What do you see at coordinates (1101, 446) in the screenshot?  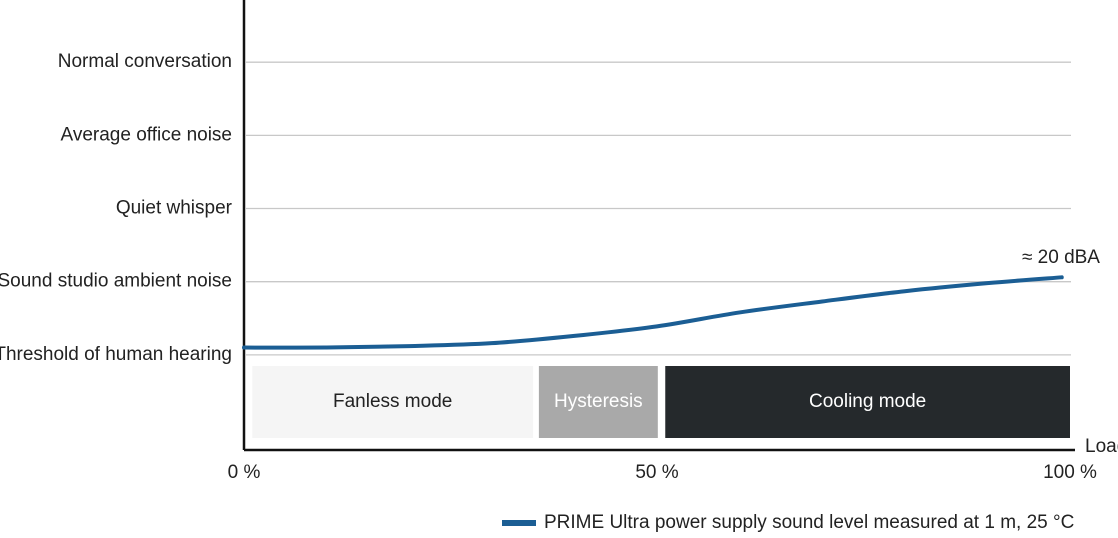 I see `x-axis-label: Load` at bounding box center [1101, 446].